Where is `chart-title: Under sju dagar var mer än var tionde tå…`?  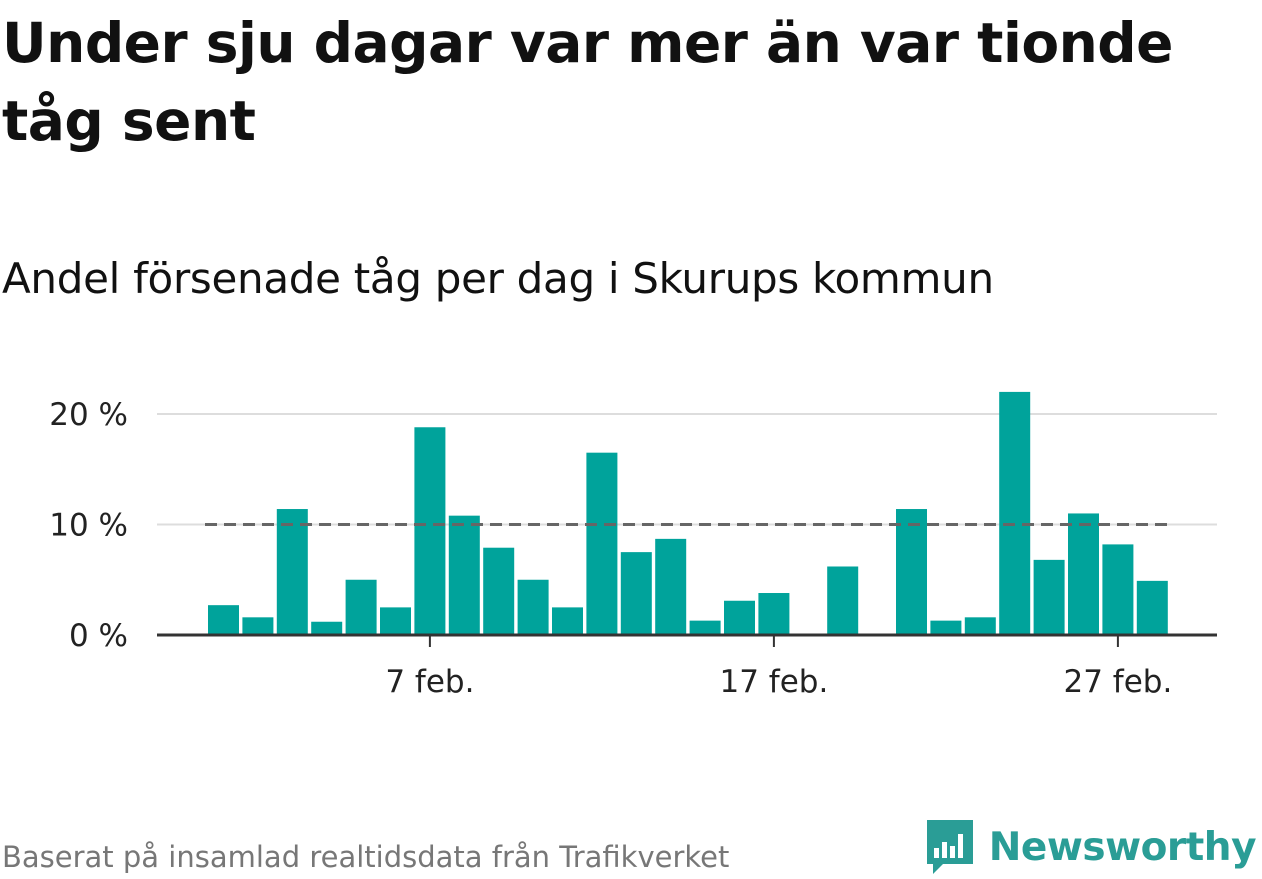
chart-title: Under sju dagar var mer än var tionde tå… is located at coordinates (587, 82).